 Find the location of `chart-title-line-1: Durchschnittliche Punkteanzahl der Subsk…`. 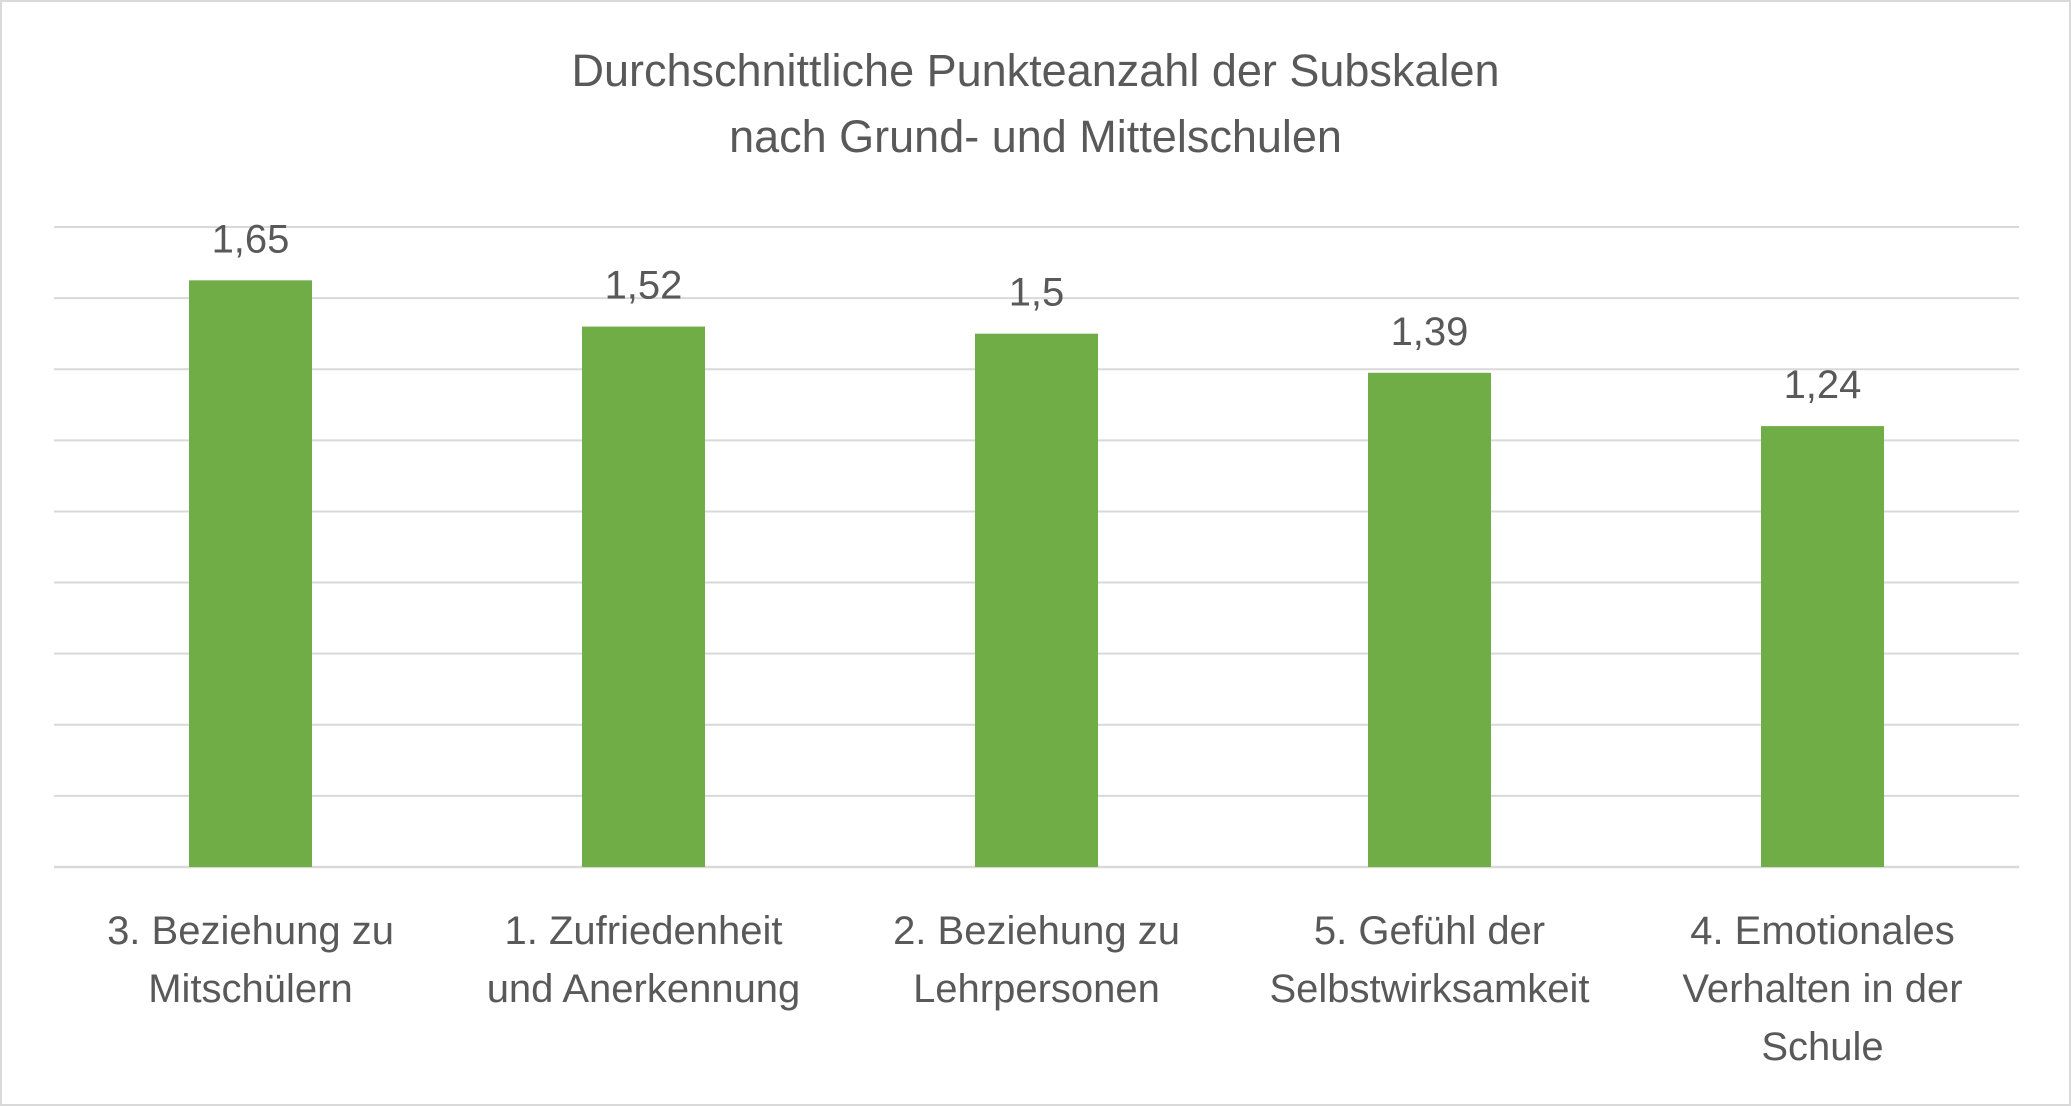

chart-title-line-1: Durchschnittliche Punkteanzahl der Subsk… is located at coordinates (1035, 70).